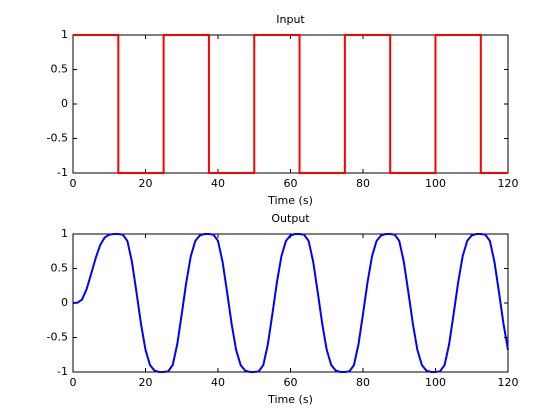 The image size is (560, 420). Describe the element at coordinates (290, 19) in the screenshot. I see `subplot-title: Input` at that location.